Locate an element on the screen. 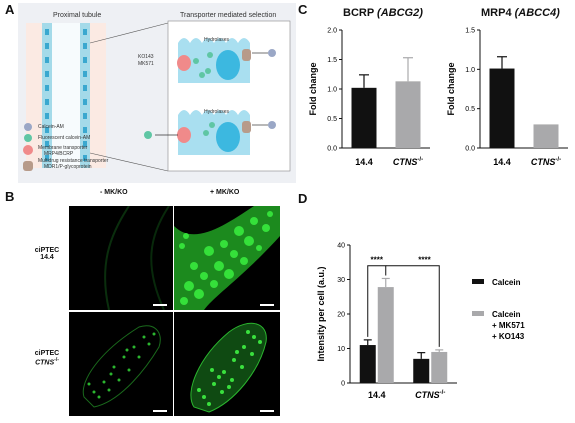 The width and height of the screenshot is (575, 423). col-header-minus: - MK/KO is located at coordinates (114, 192).